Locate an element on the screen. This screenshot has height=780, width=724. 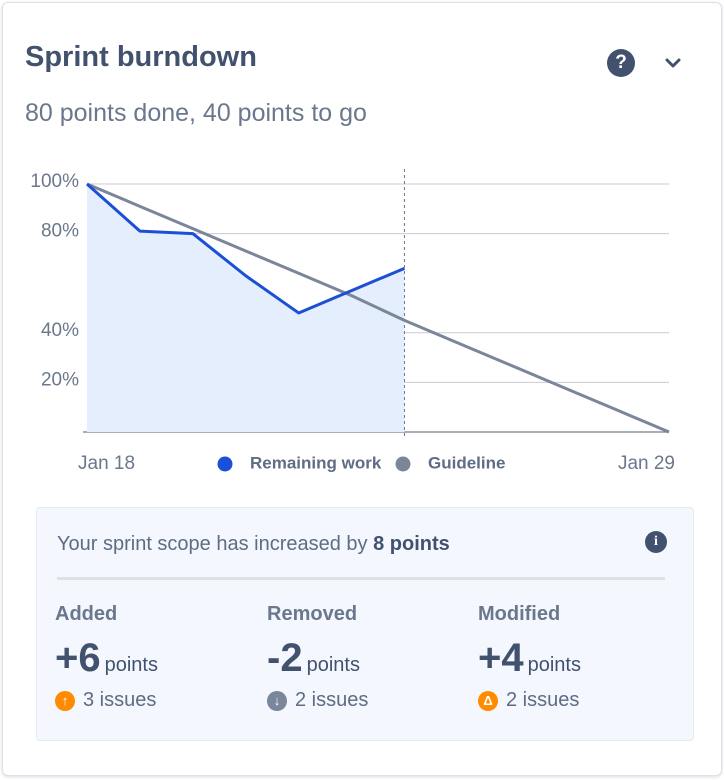
x-tick-label: Jan 18 is located at coordinates (106, 463).